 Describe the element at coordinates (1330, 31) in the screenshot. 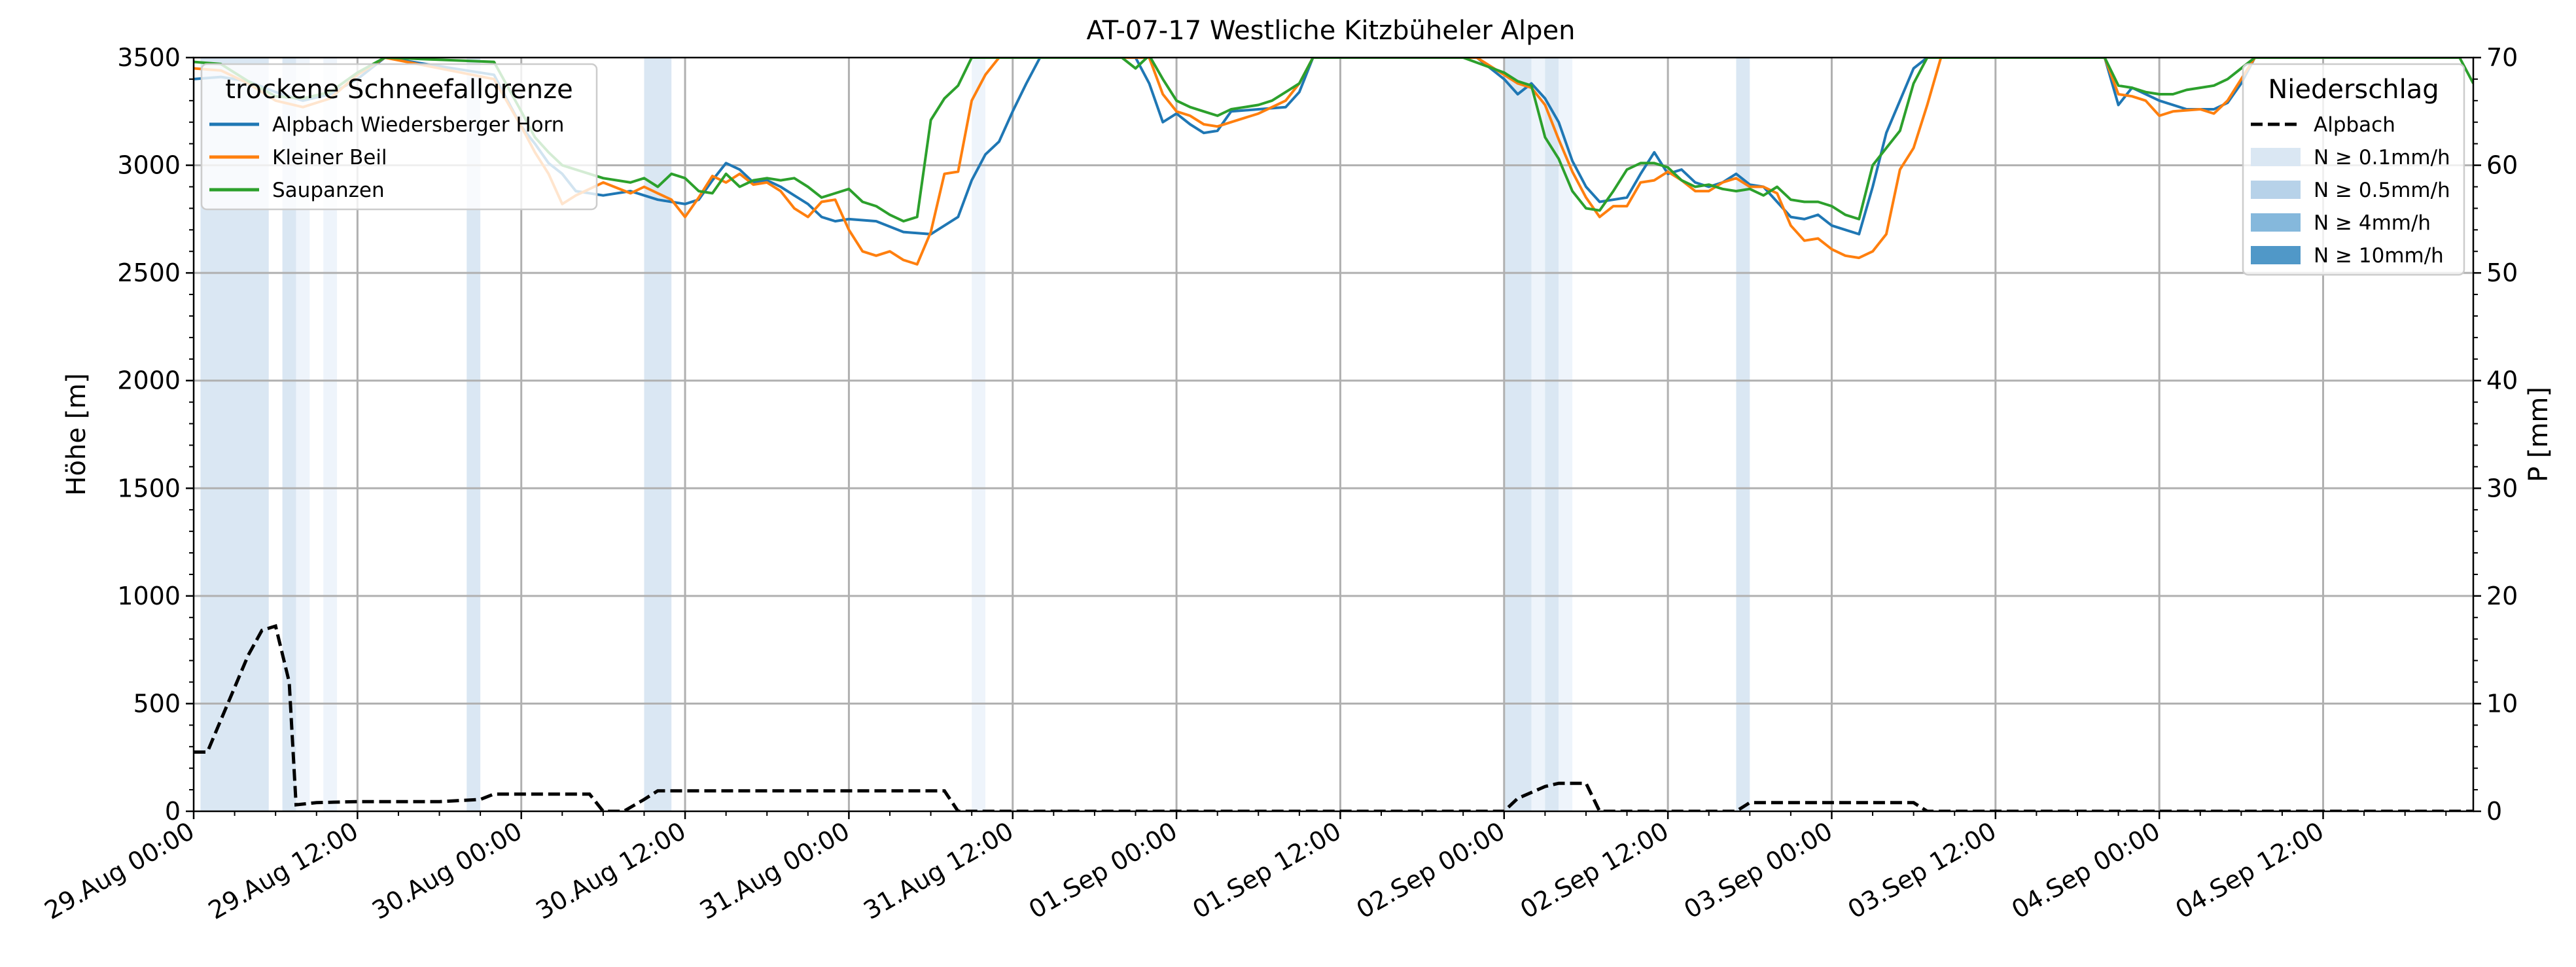

I see `chart-title: AT-07-17 Westliche Kitzbüheler Alpen` at that location.